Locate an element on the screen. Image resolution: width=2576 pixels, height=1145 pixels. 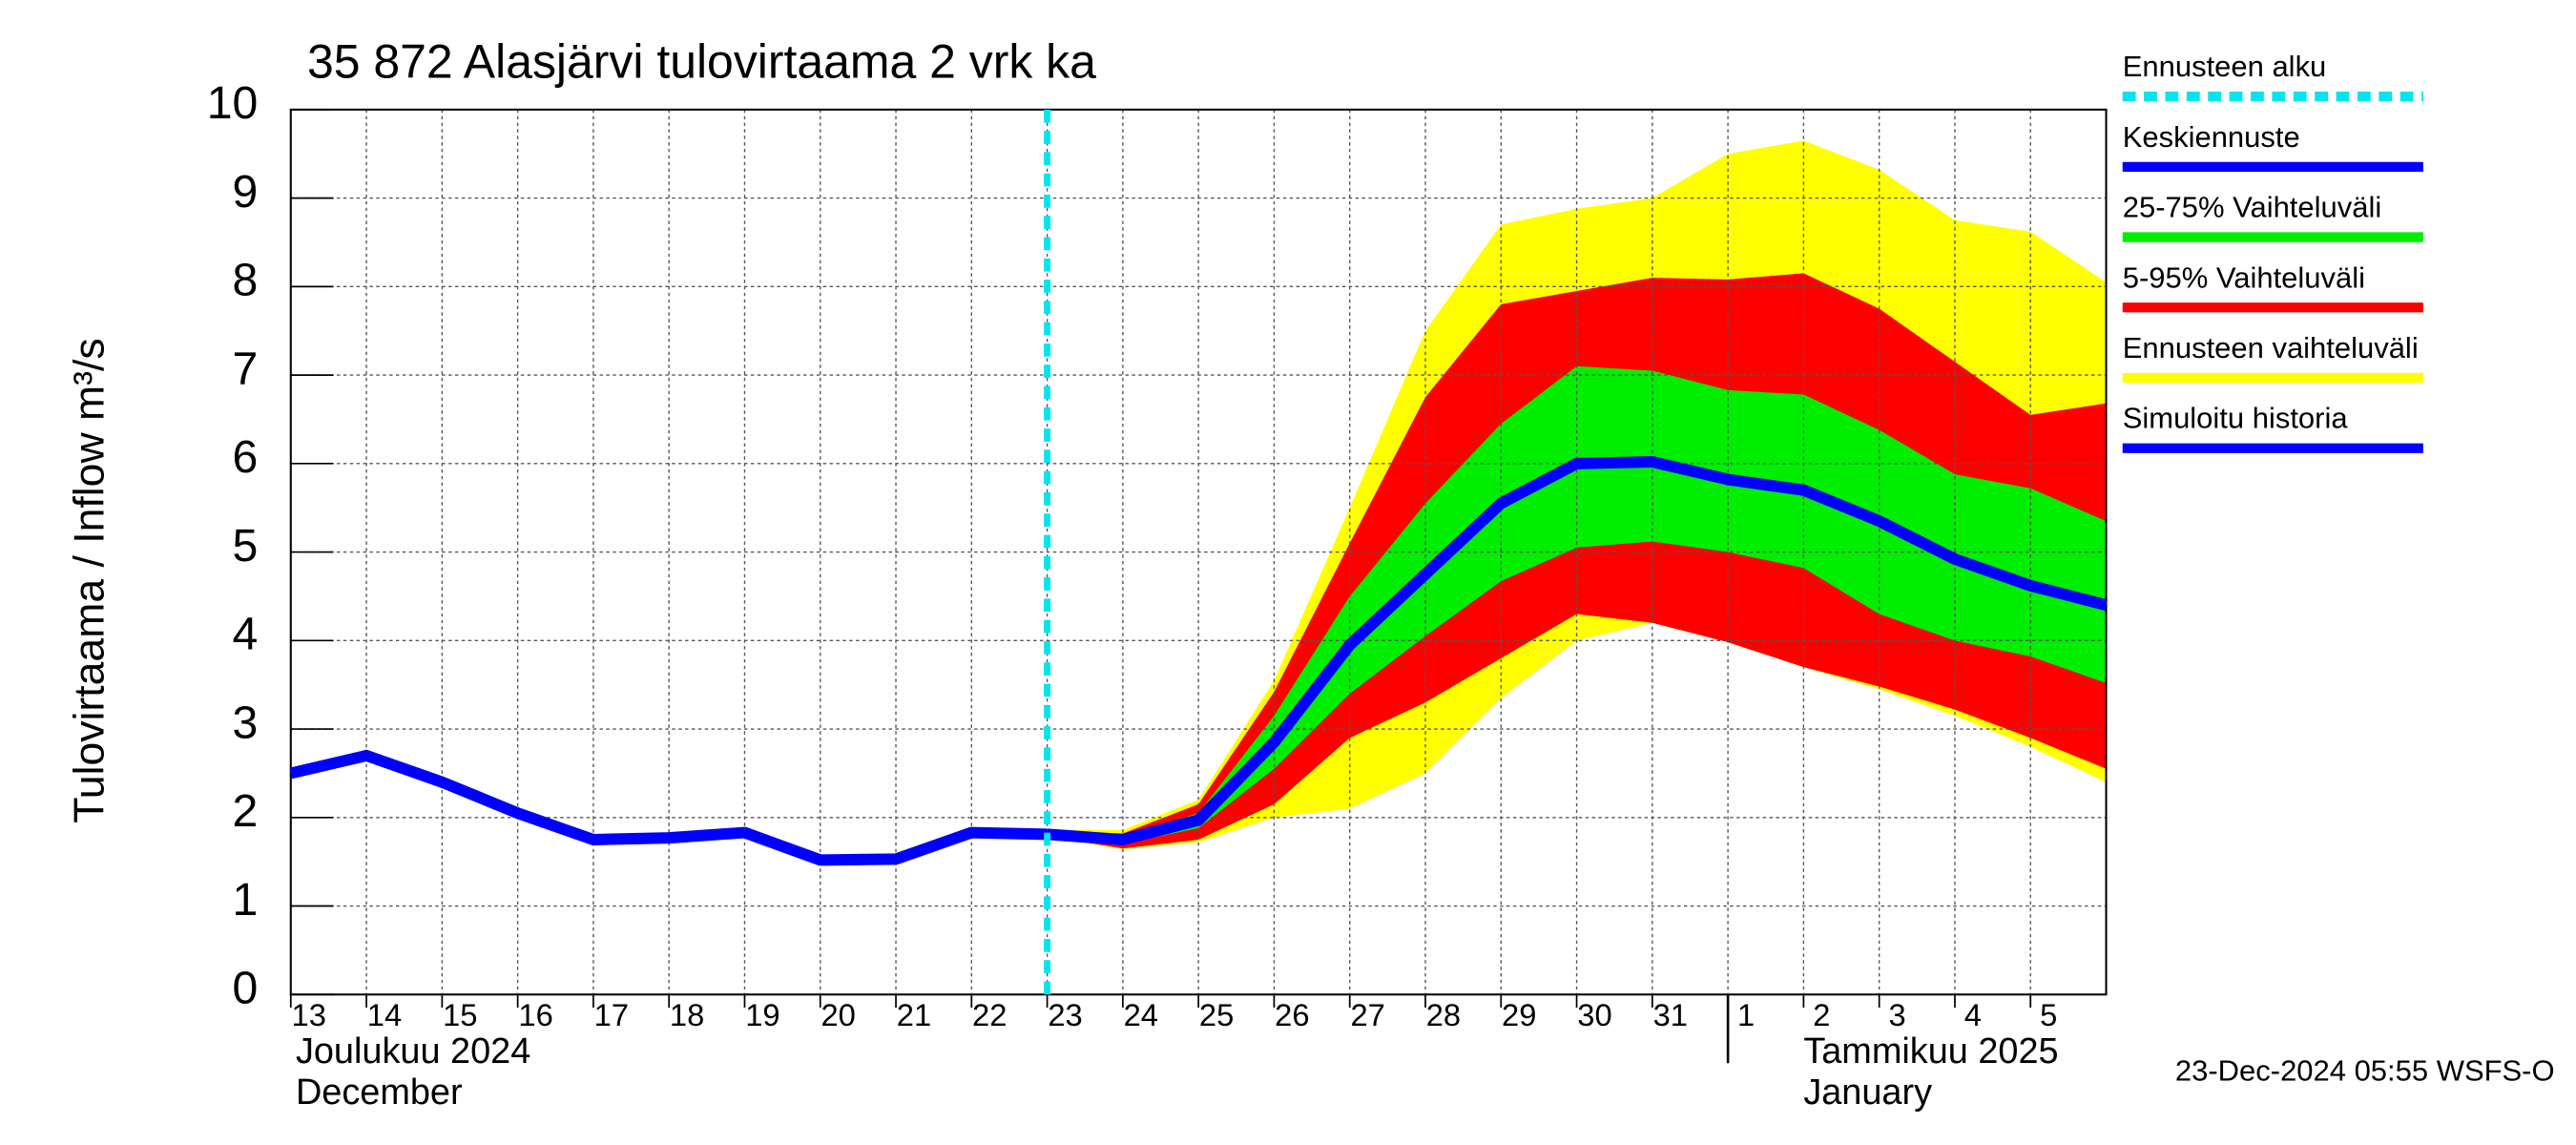
x-tick-label: 13 is located at coordinates (309, 1014).